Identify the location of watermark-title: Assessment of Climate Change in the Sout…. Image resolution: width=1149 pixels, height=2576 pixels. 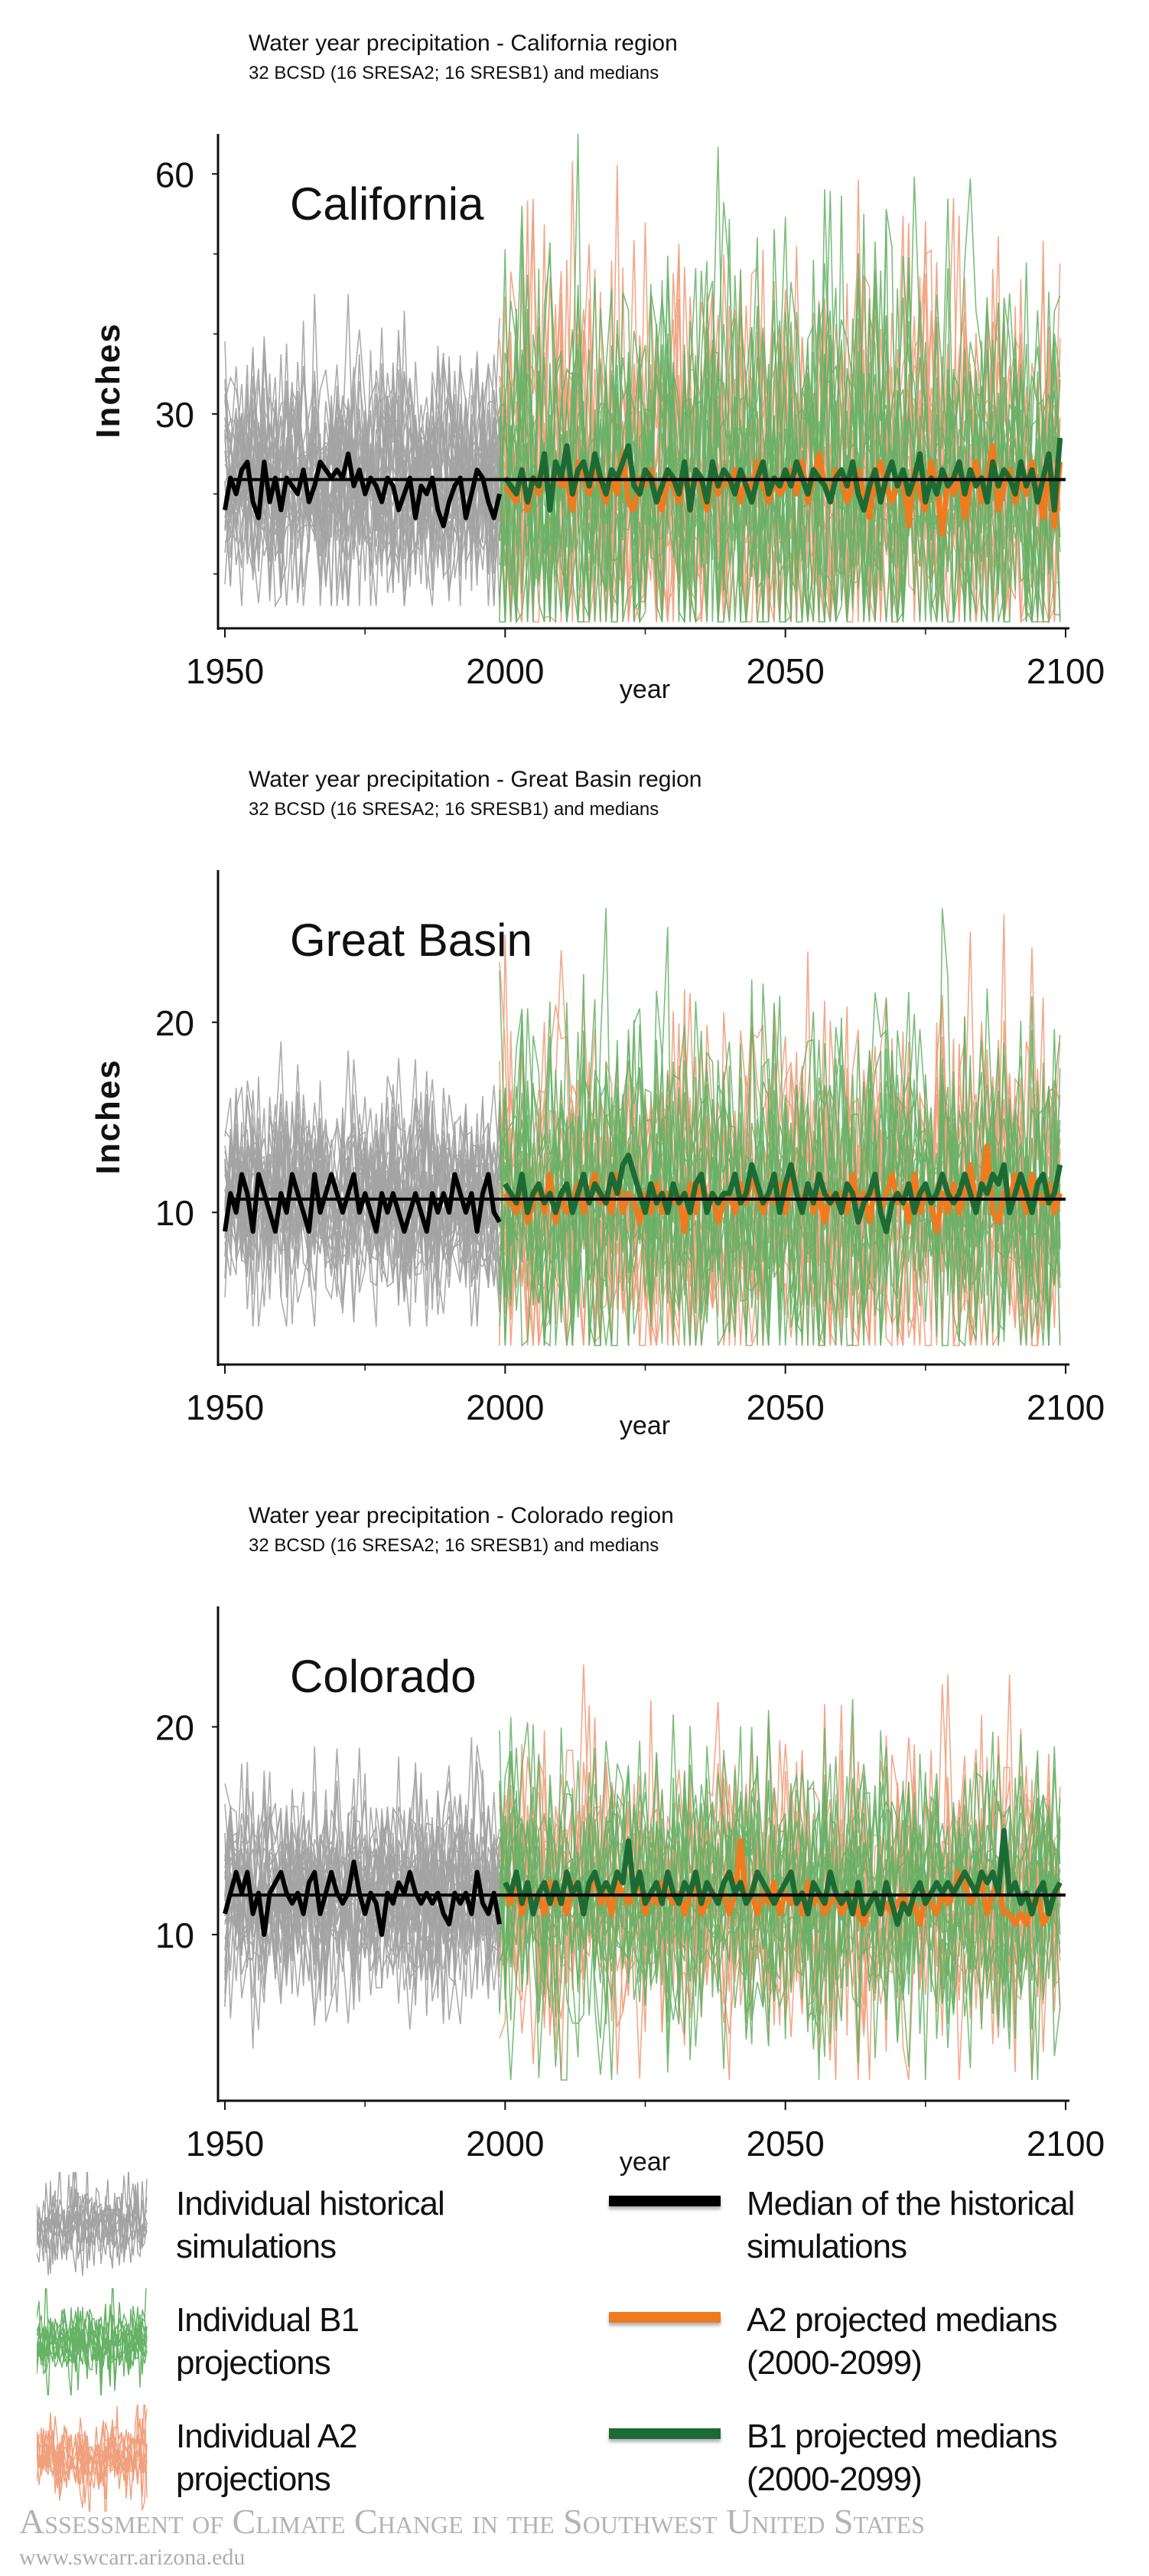
(472, 2521).